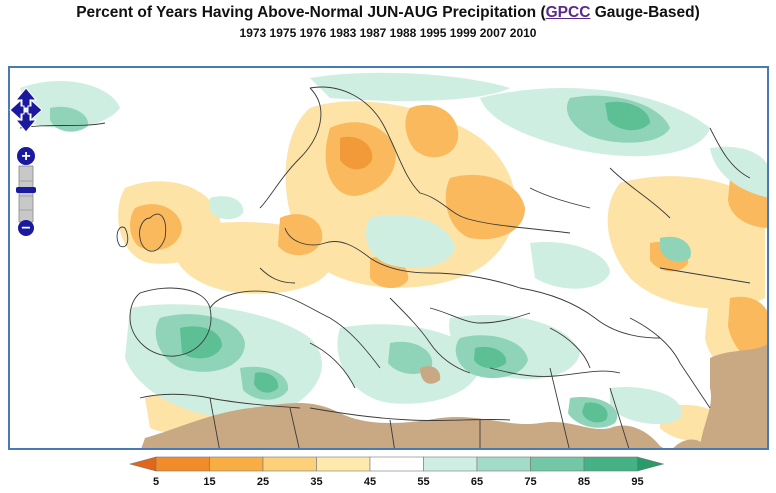 This screenshot has height=493, width=776. I want to click on title-suffix: Gauge-Based), so click(645, 12).